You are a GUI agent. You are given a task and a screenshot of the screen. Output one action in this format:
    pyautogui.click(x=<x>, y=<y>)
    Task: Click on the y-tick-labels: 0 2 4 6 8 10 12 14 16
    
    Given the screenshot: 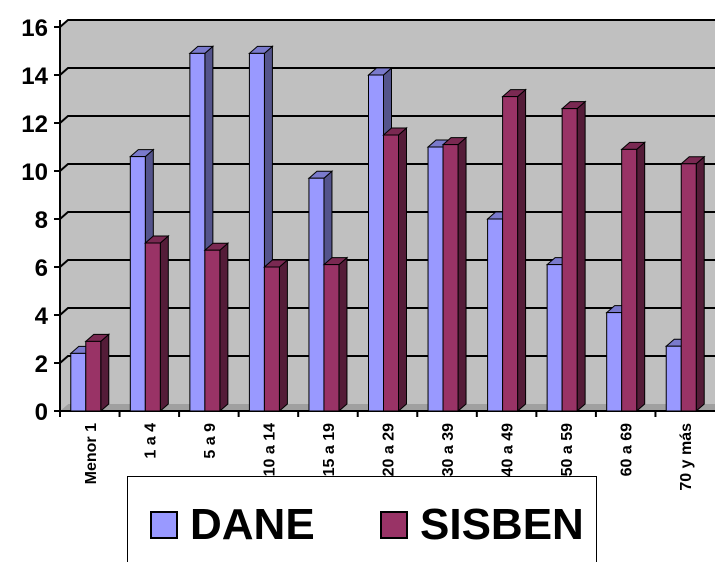 What is the action you would take?
    pyautogui.click(x=40, y=220)
    